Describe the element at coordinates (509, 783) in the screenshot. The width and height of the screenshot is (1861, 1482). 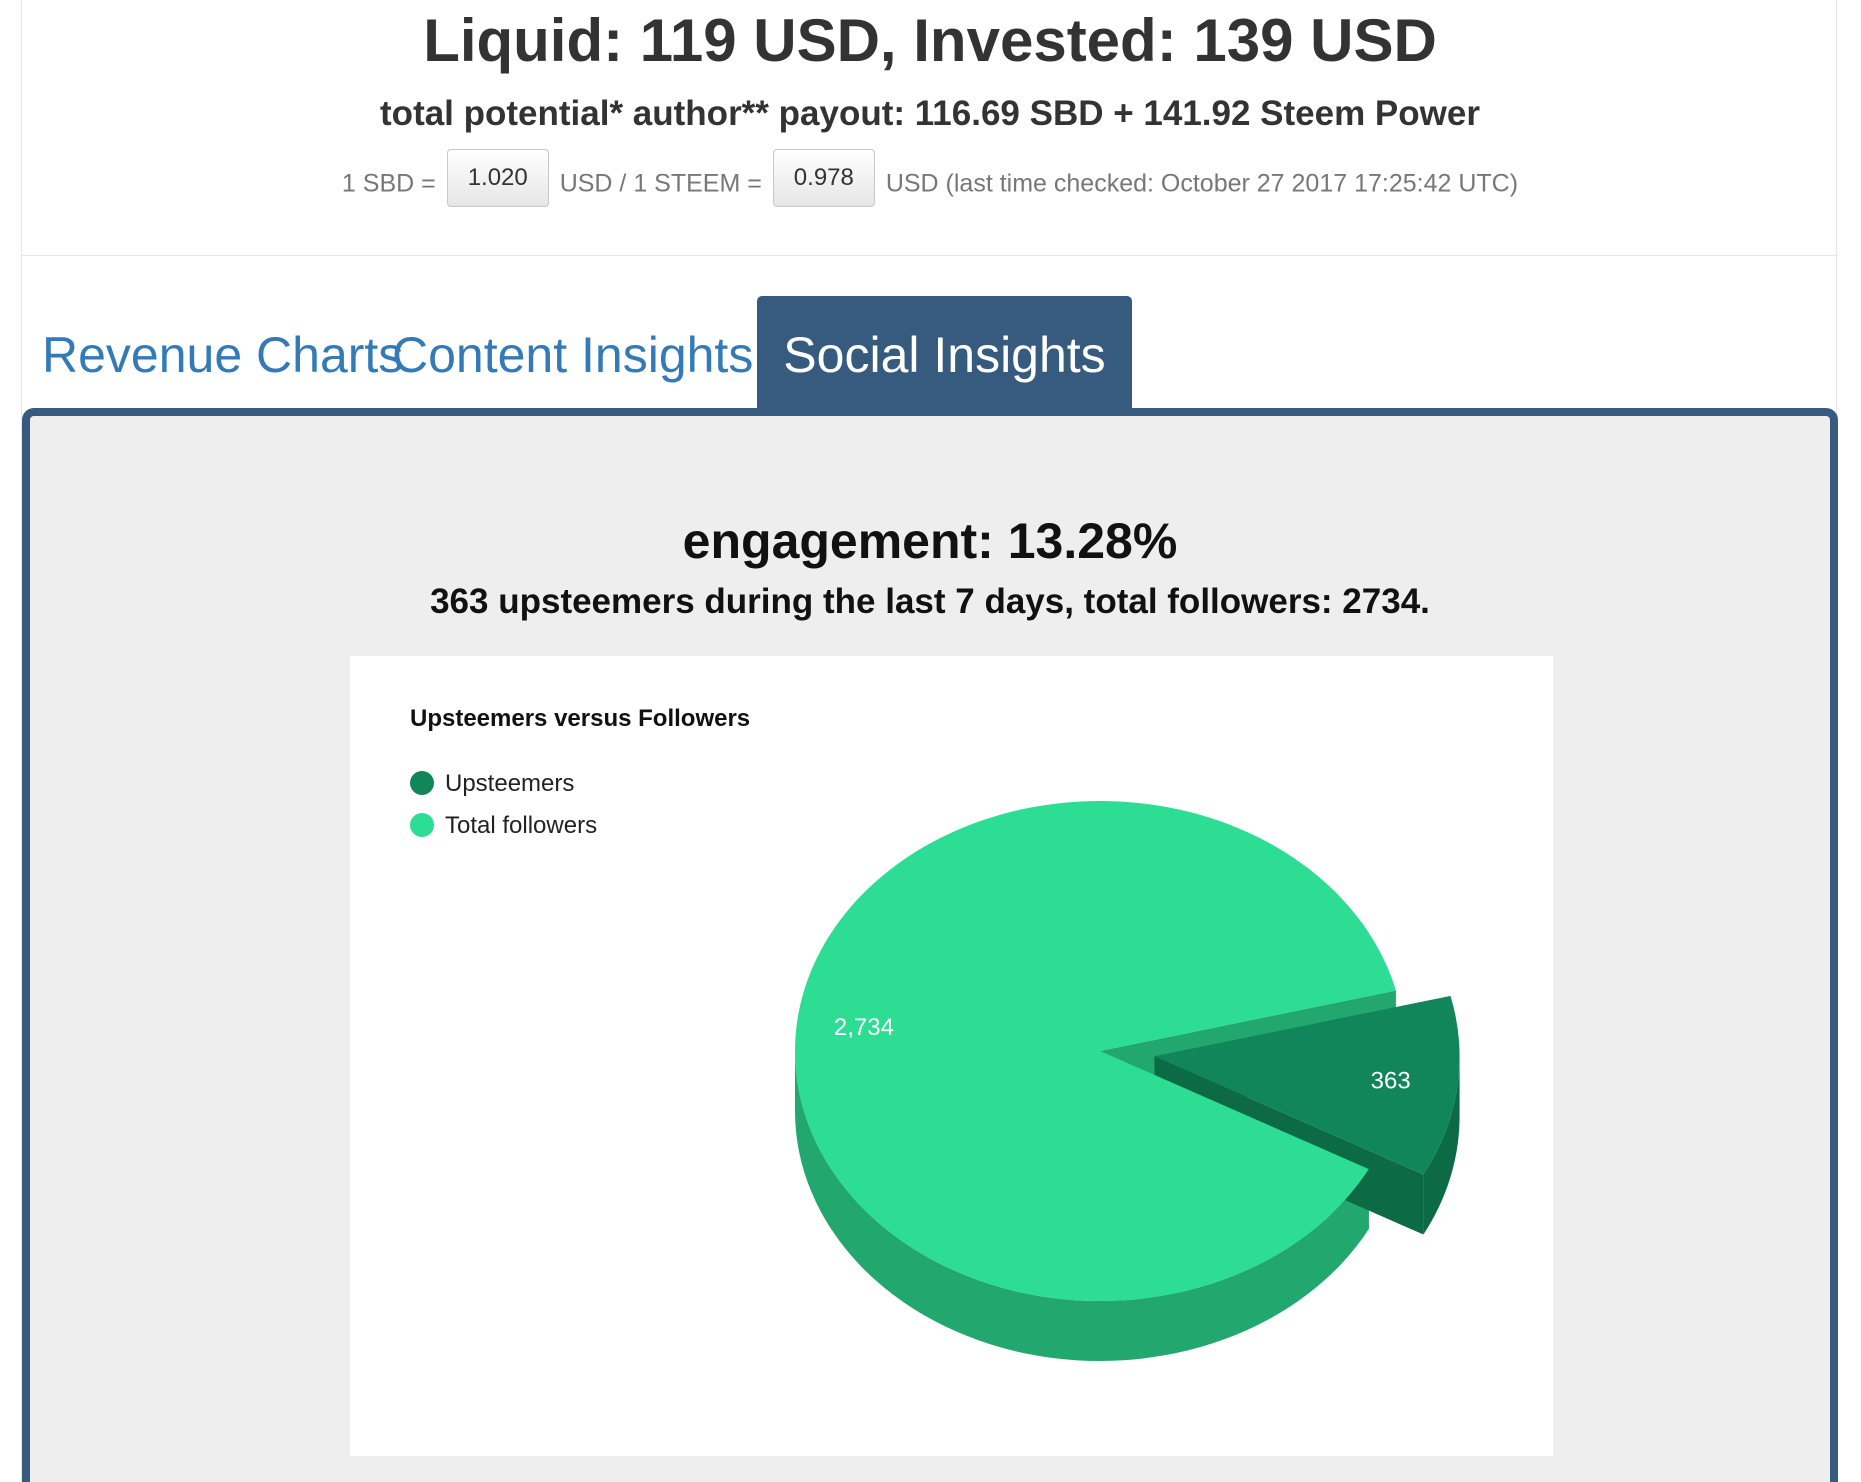
I see `legend-label-upsteemers: Upsteemers` at that location.